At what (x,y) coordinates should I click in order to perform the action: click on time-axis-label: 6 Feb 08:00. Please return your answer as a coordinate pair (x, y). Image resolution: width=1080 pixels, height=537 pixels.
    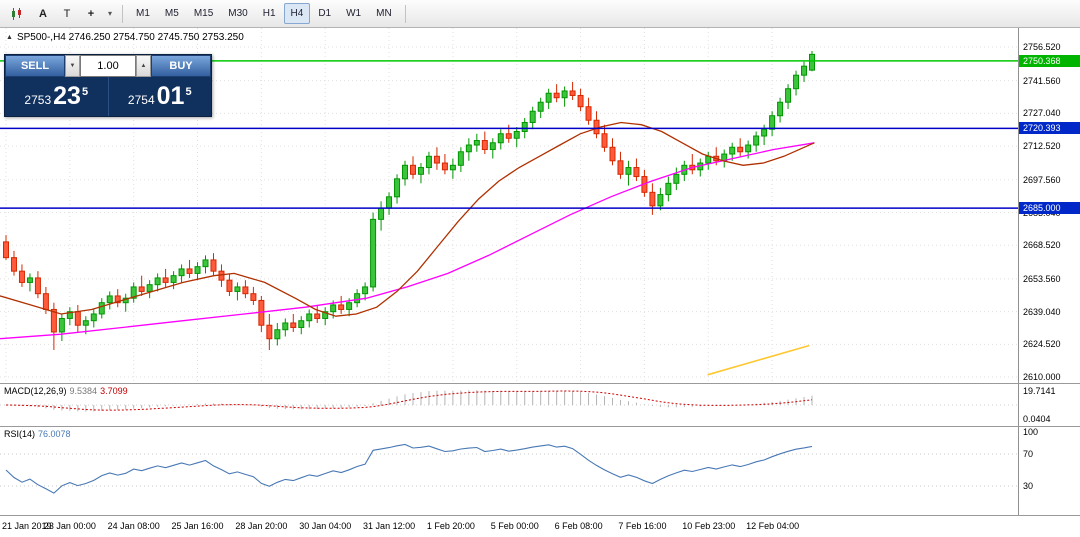
    Looking at the image, I should click on (578, 526).